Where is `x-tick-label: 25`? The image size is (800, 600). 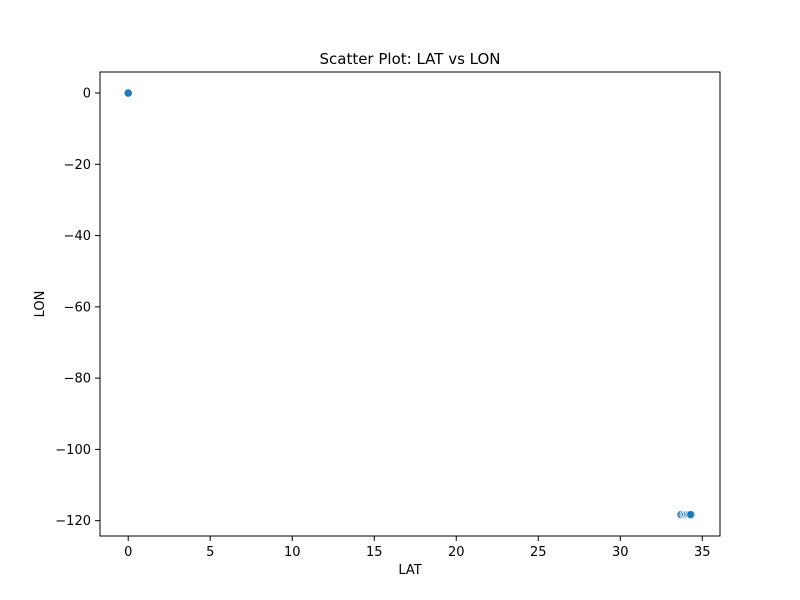 x-tick-label: 25 is located at coordinates (538, 552).